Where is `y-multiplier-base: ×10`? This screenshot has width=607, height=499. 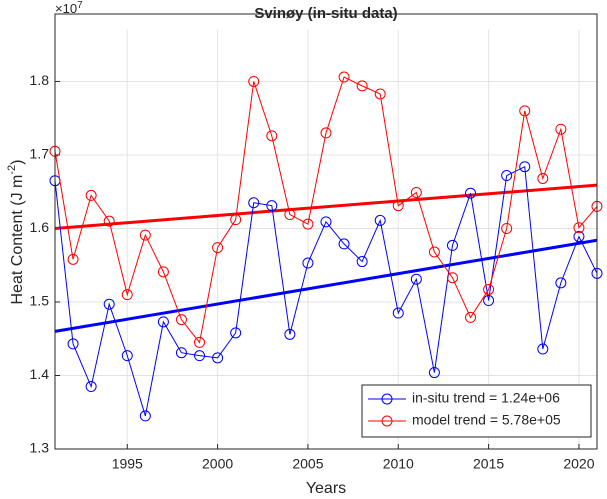
y-multiplier-base: ×10 is located at coordinates (66, 8).